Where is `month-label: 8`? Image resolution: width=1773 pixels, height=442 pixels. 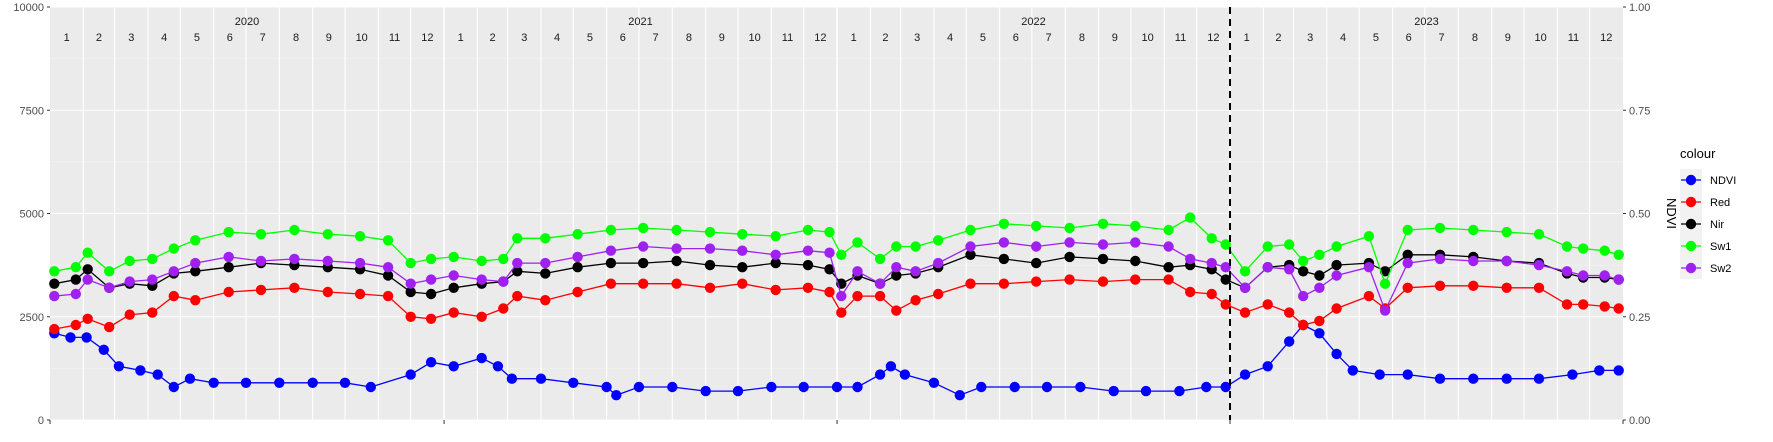 month-label: 8 is located at coordinates (689, 38).